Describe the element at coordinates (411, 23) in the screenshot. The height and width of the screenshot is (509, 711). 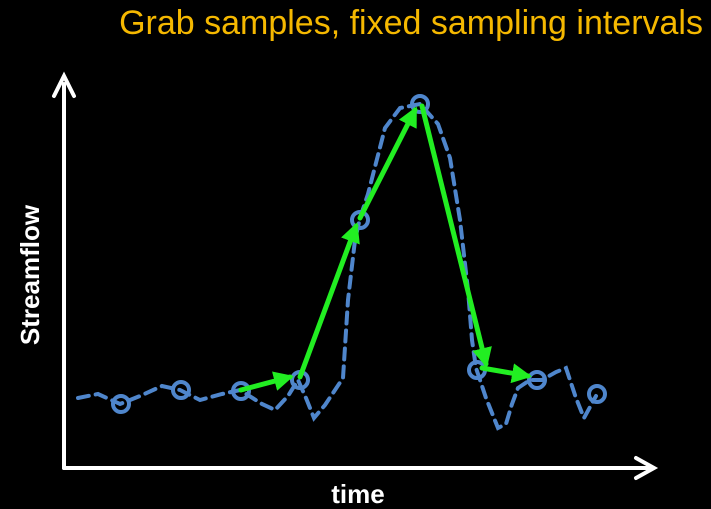
I see `slide-title: Grab samples, fixed sampling intervals` at that location.